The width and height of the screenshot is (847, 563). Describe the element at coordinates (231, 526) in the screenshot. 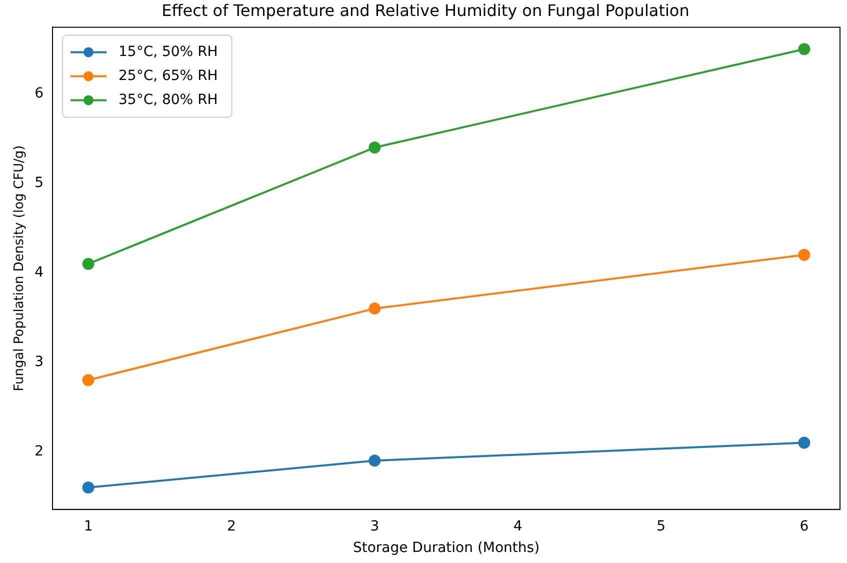

I see `x-tick-label: 2` at that location.